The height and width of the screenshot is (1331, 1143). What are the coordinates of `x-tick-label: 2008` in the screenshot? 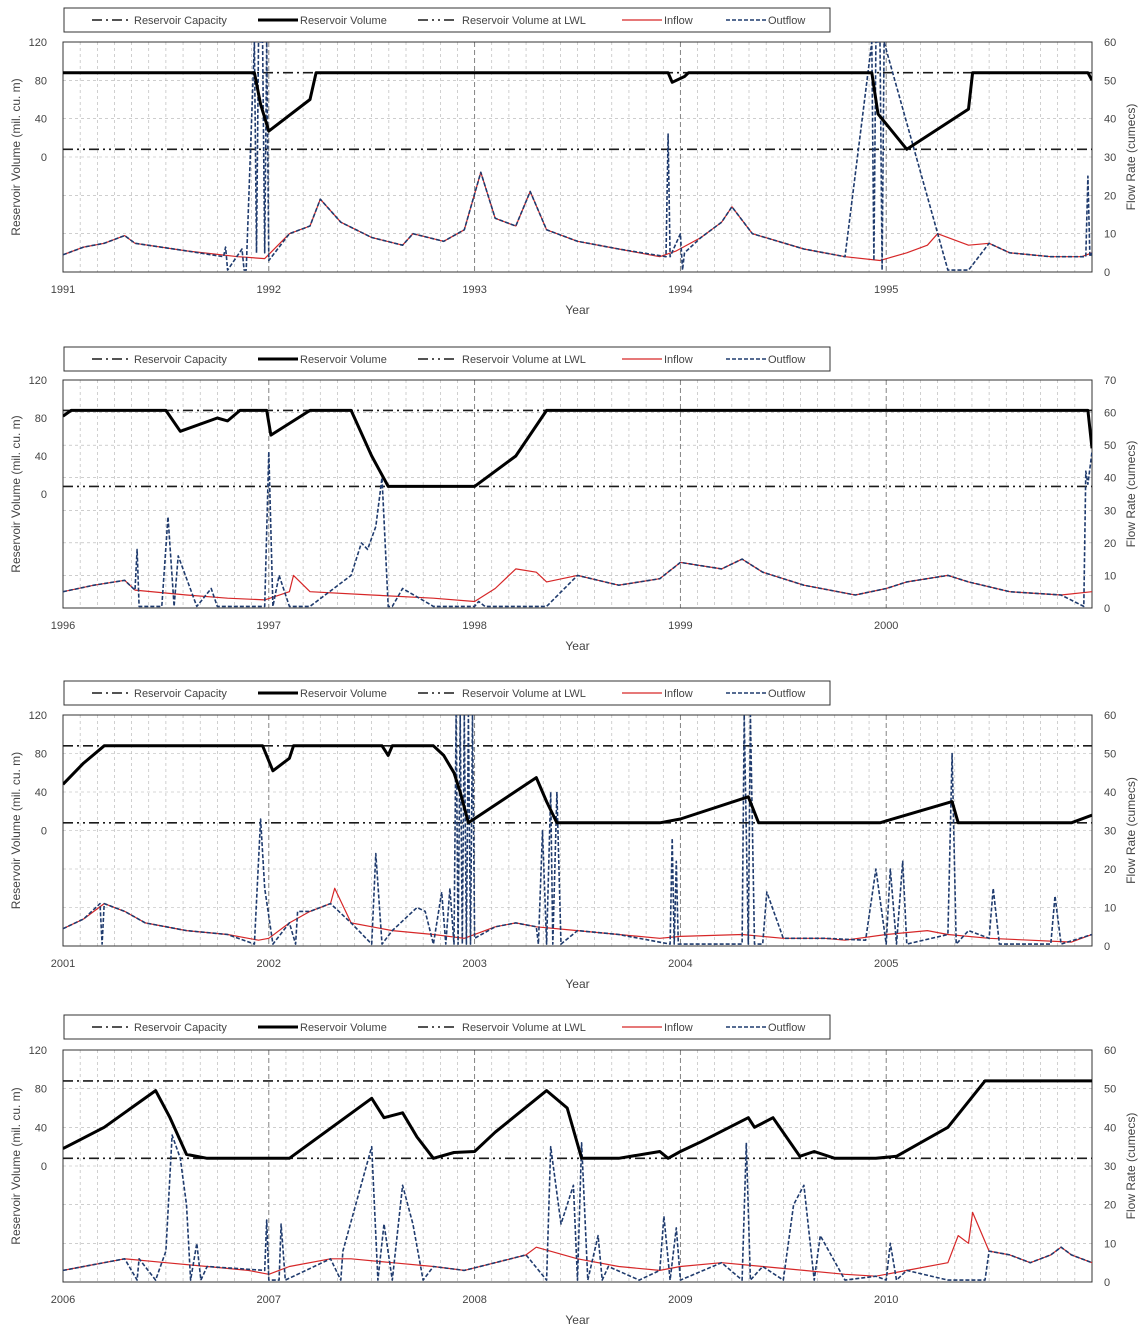 It's located at (474, 1300).